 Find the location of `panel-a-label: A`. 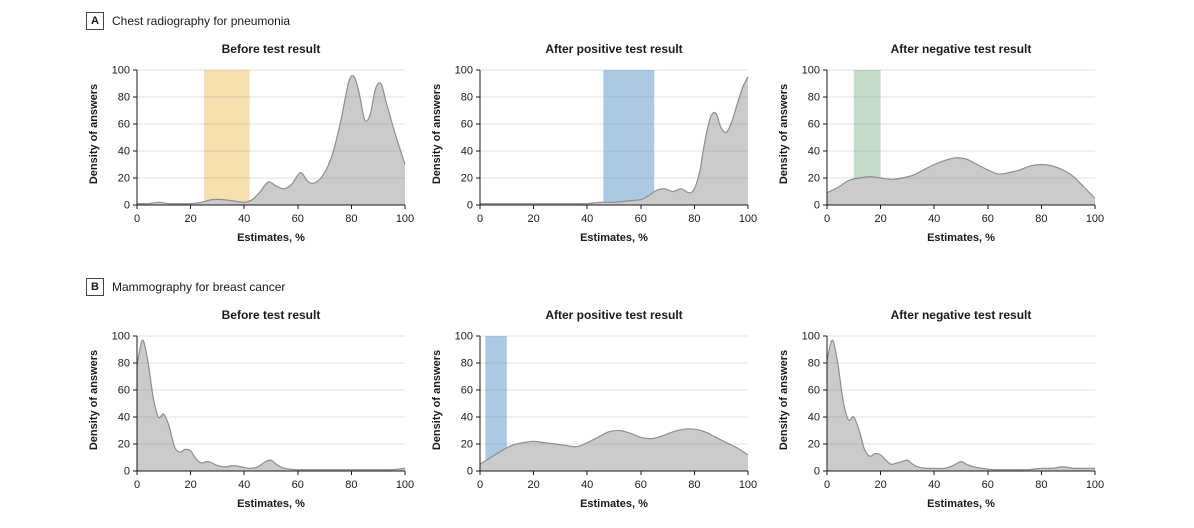

panel-a-label: A is located at coordinates (95, 21).